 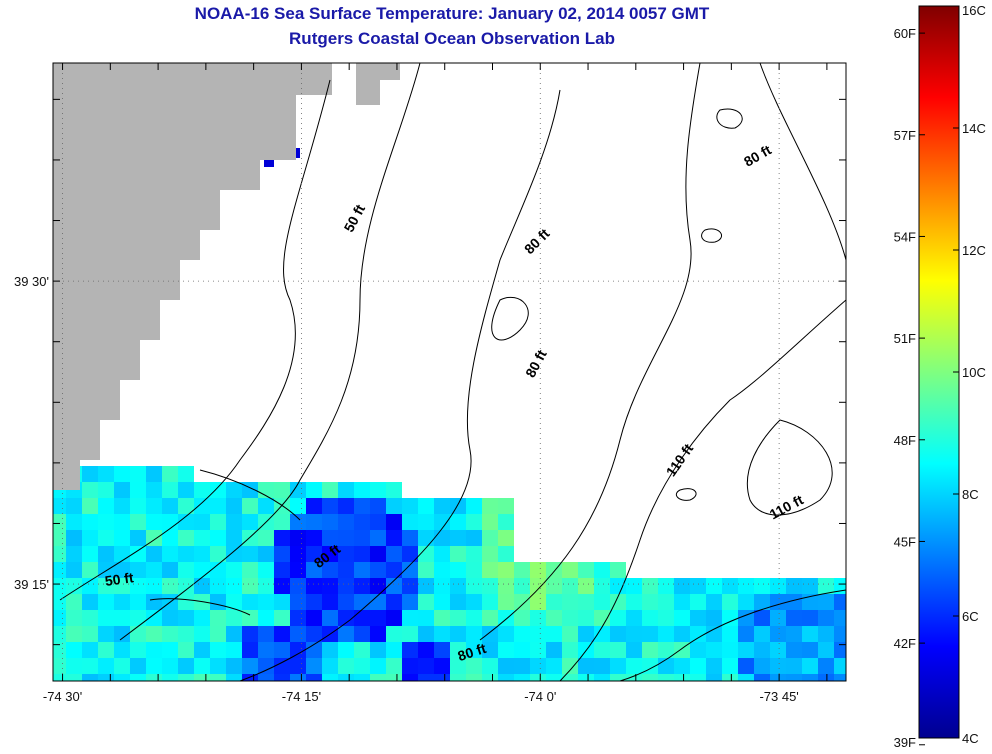 I want to click on x-tick-label: -74 15', so click(x=301, y=696).